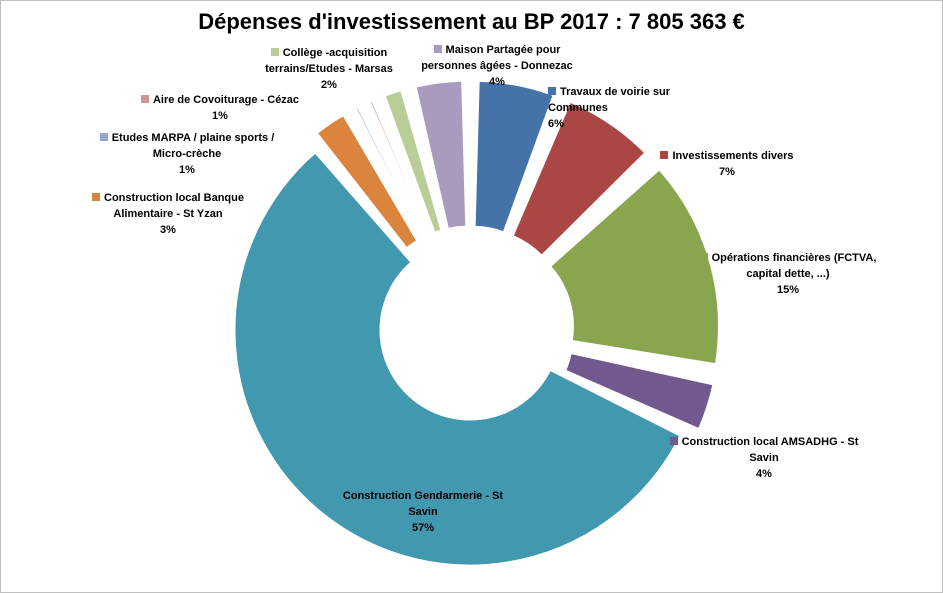  Describe the element at coordinates (423, 504) in the screenshot. I see `data-label-category: Construction Gendarmerie - St Savin` at that location.